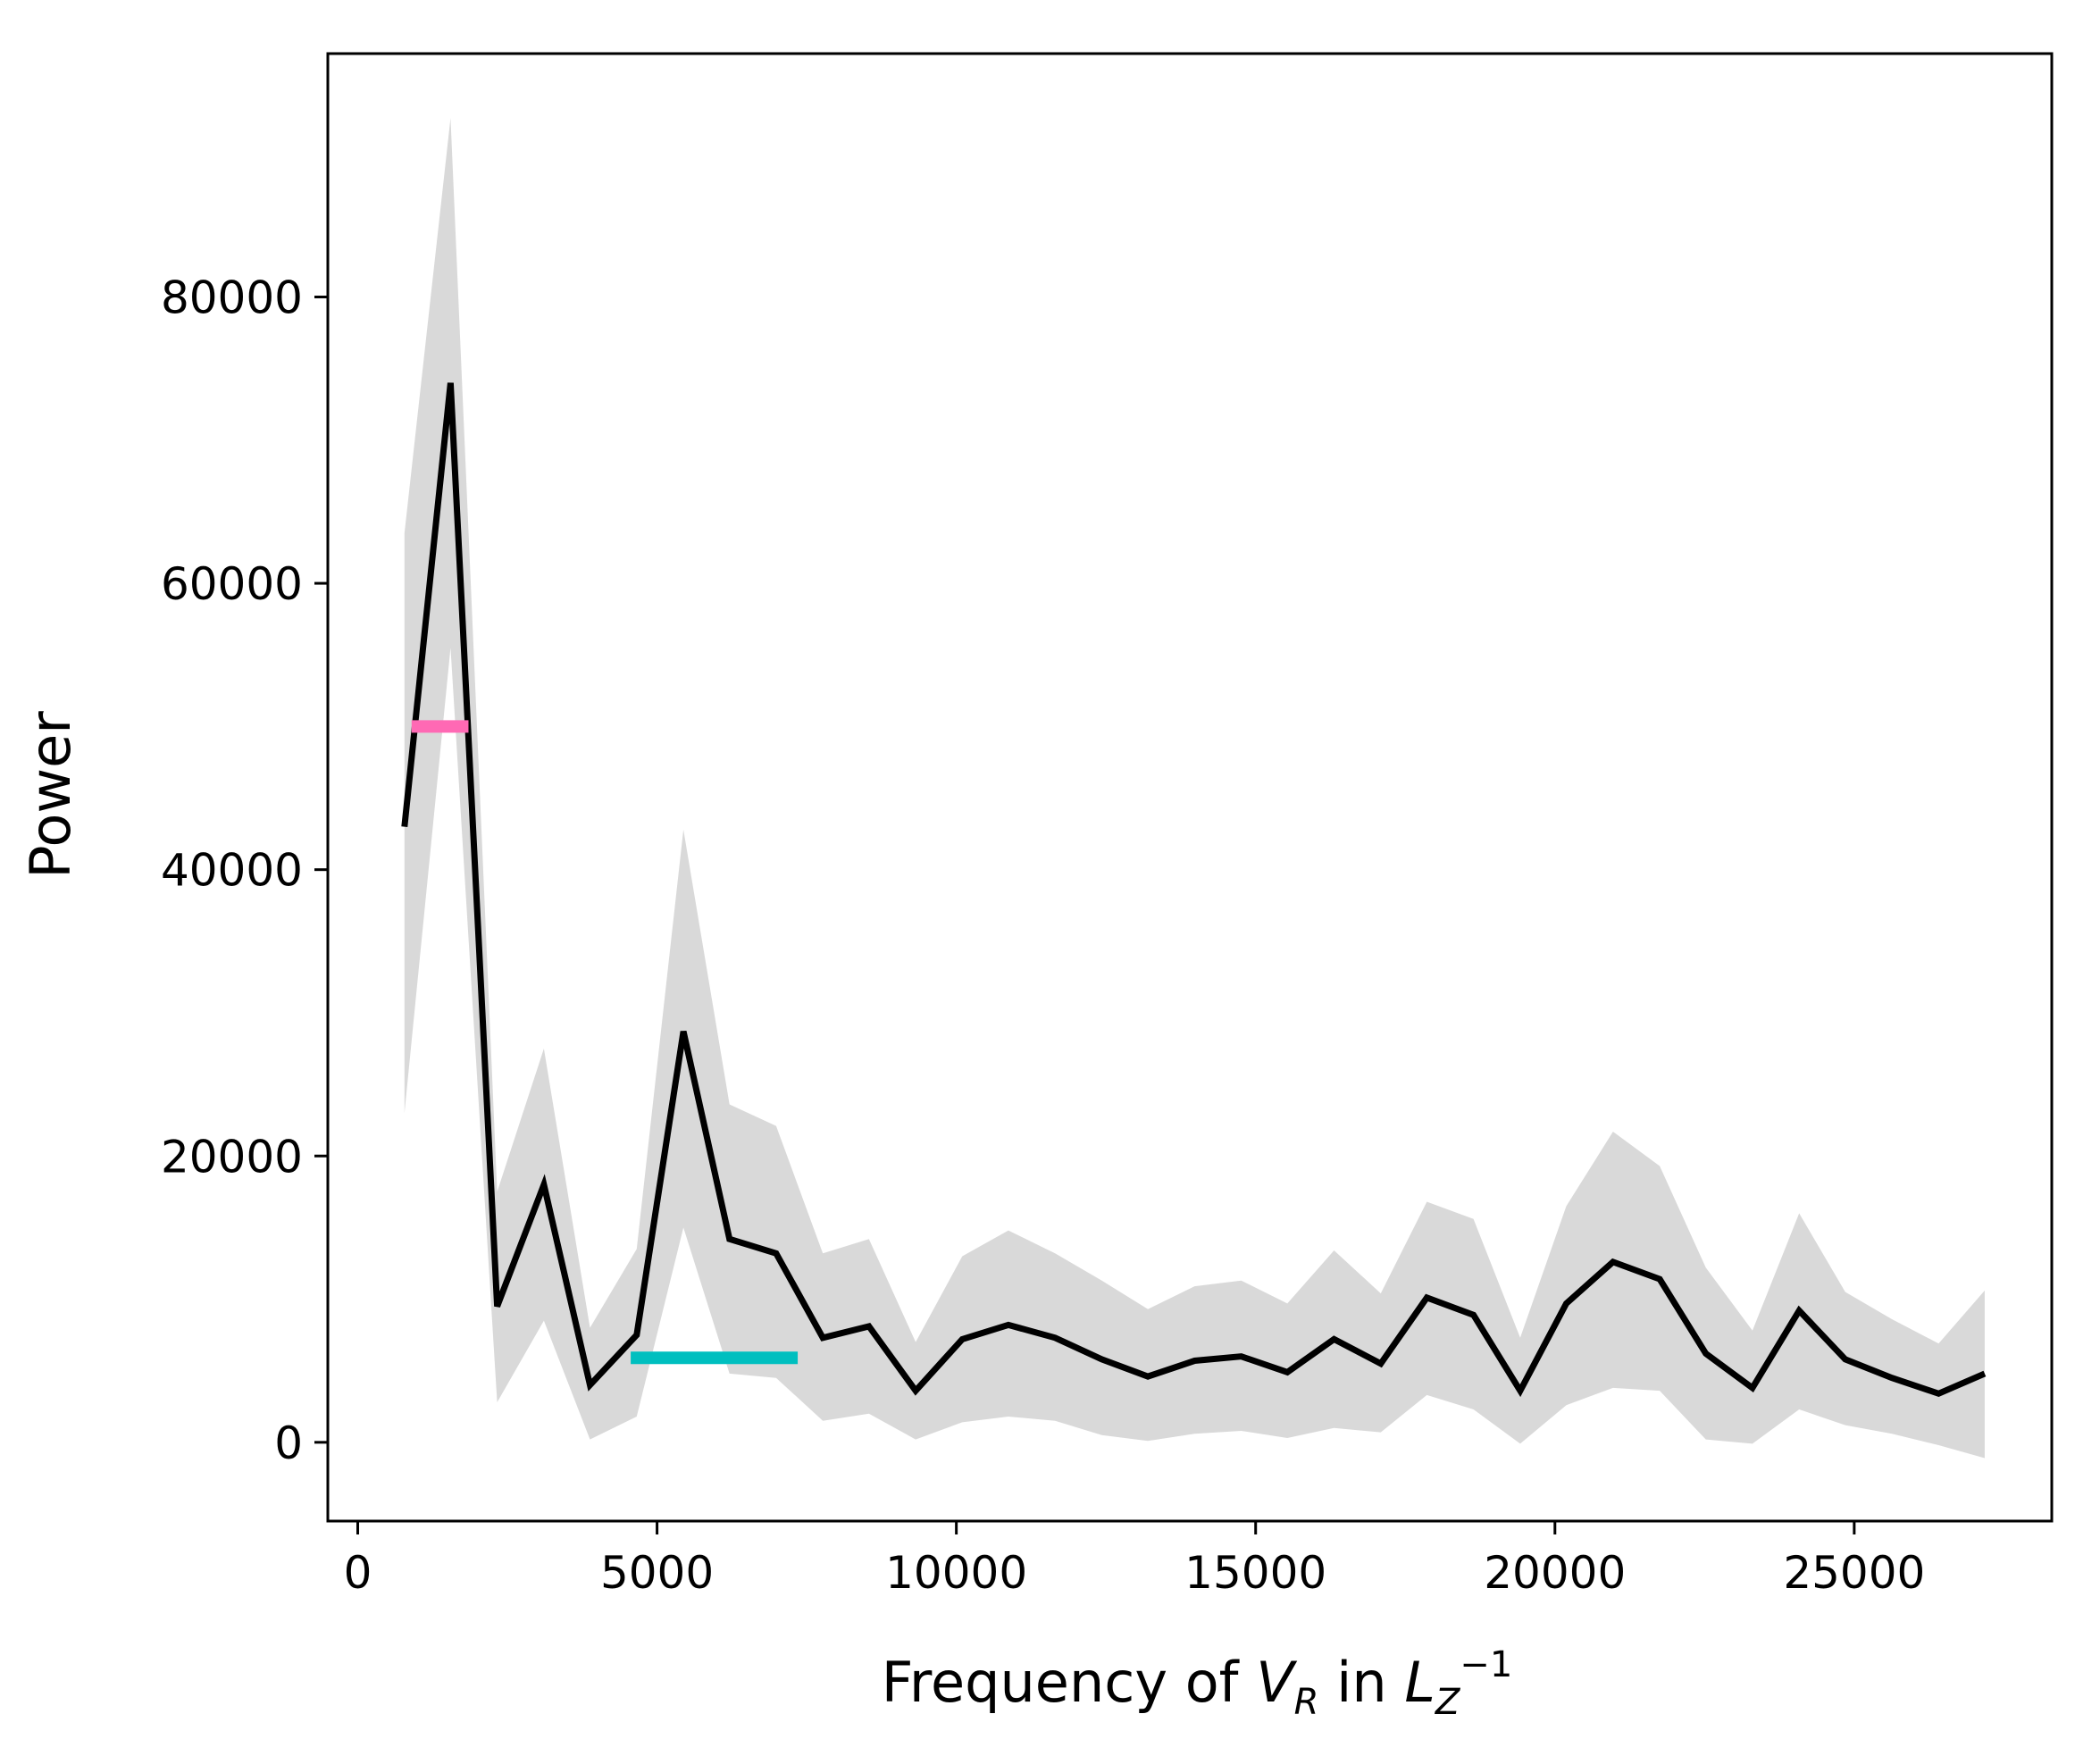 This screenshot has width=2100, height=1739. Describe the element at coordinates (1255, 1573) in the screenshot. I see `x-tick-label: 15000` at that location.